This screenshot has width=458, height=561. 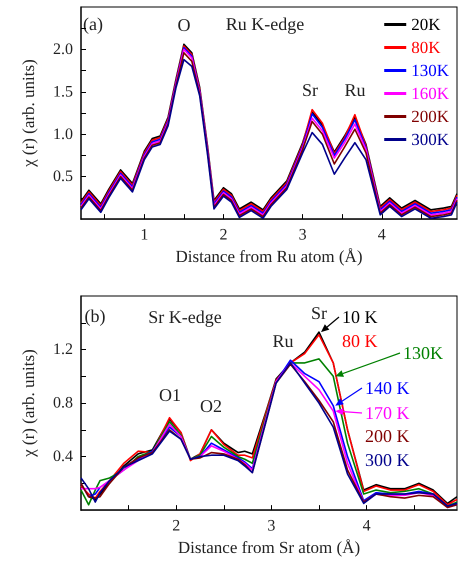 I want to click on x-axis-title: Distance from Ru atom (Å), so click(x=269, y=256).